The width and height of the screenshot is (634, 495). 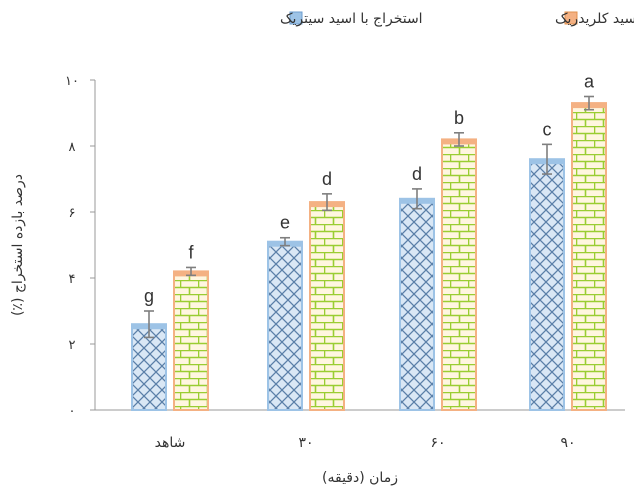 What do you see at coordinates (360, 478) in the screenshot?
I see `x-axis-title: زمان (دقیقه)` at bounding box center [360, 478].